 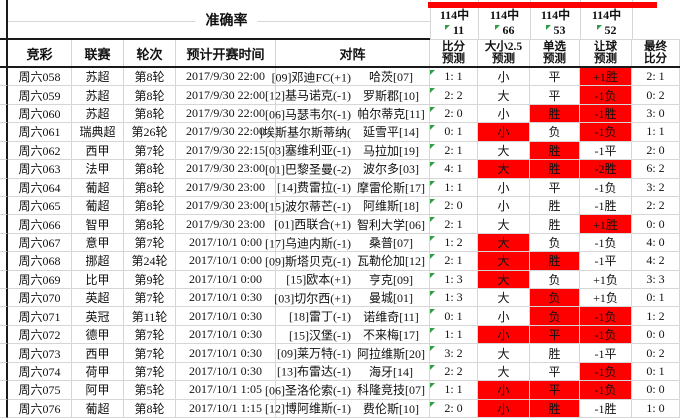 I want to click on col-header-single-pick: 单选 预测, so click(x=555, y=53).